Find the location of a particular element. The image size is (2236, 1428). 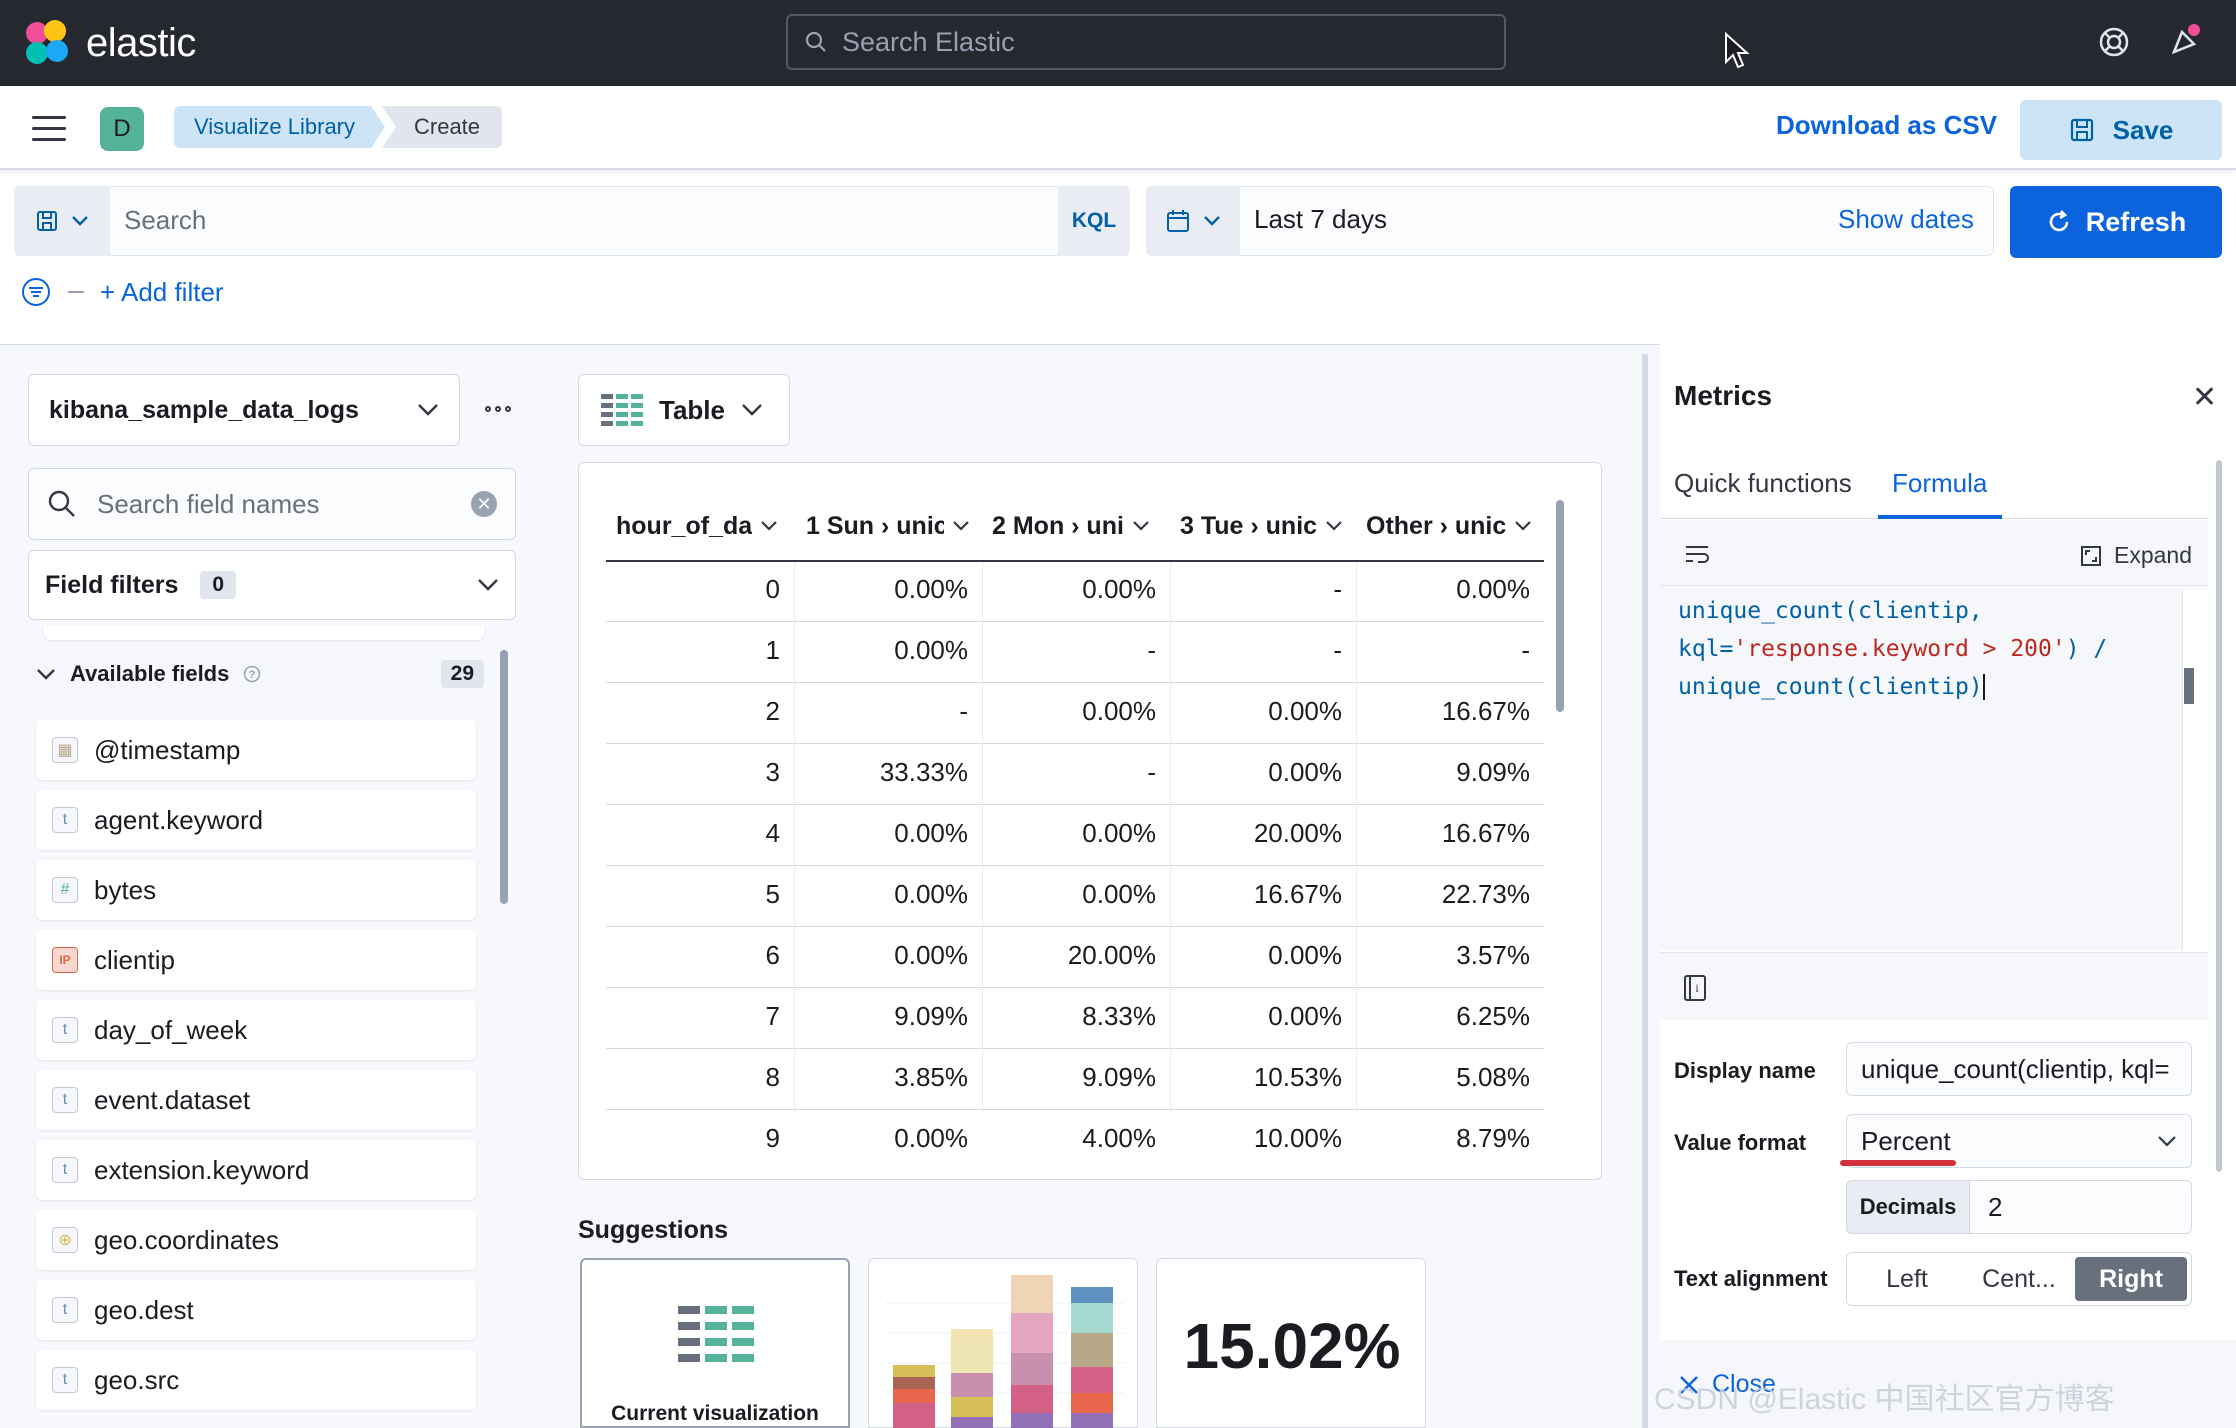

close-button: Close is located at coordinates (1727, 1384).